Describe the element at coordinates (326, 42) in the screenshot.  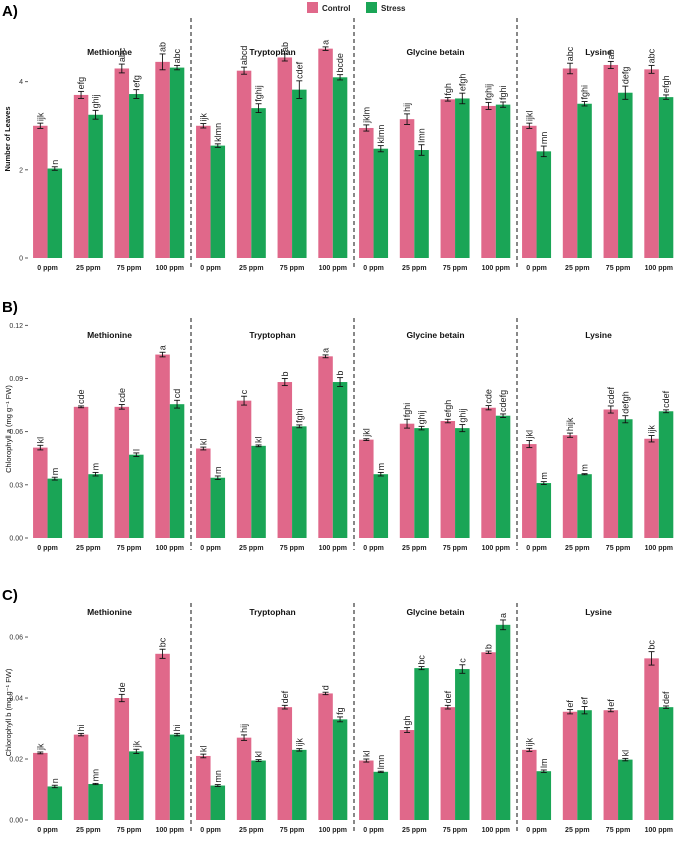
I see `significance-letter: a` at that location.